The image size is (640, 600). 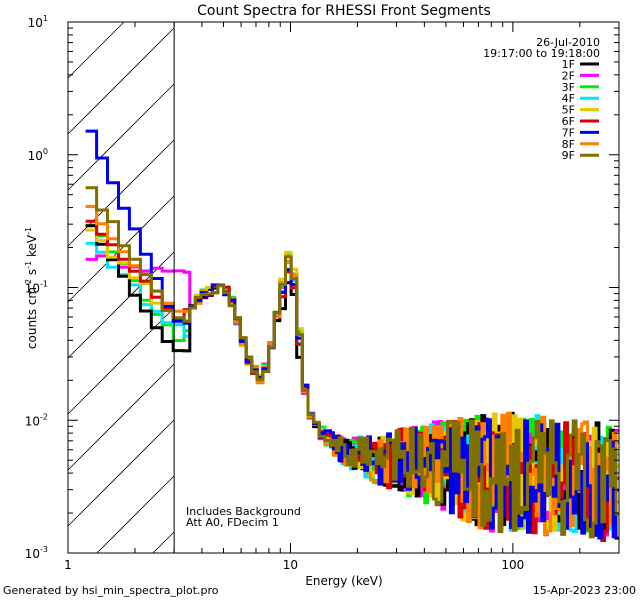 I want to click on time-range-label: 19:17:00 to 19:18:00, so click(x=541, y=53).